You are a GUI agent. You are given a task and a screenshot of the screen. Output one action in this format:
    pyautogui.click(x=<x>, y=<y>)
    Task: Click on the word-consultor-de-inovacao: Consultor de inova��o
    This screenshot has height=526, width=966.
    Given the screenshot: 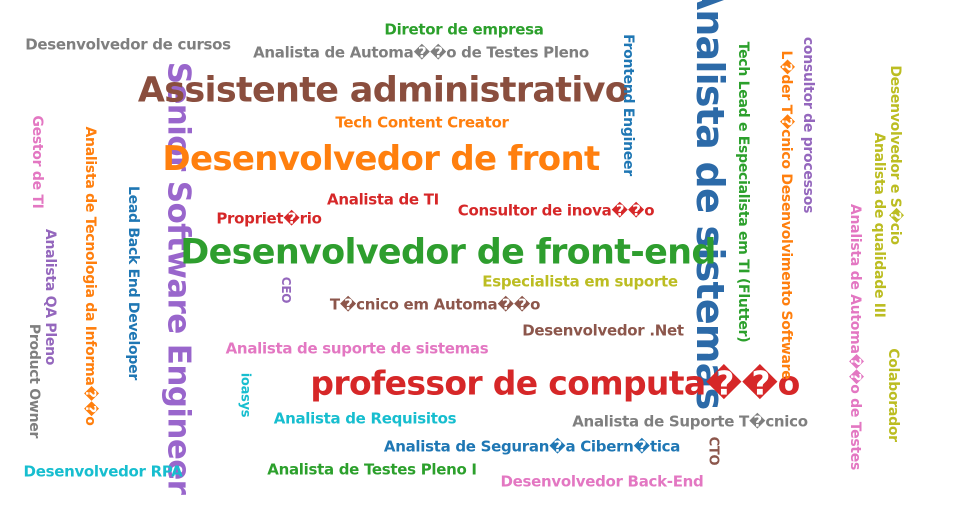 What is the action you would take?
    pyautogui.click(x=556, y=210)
    